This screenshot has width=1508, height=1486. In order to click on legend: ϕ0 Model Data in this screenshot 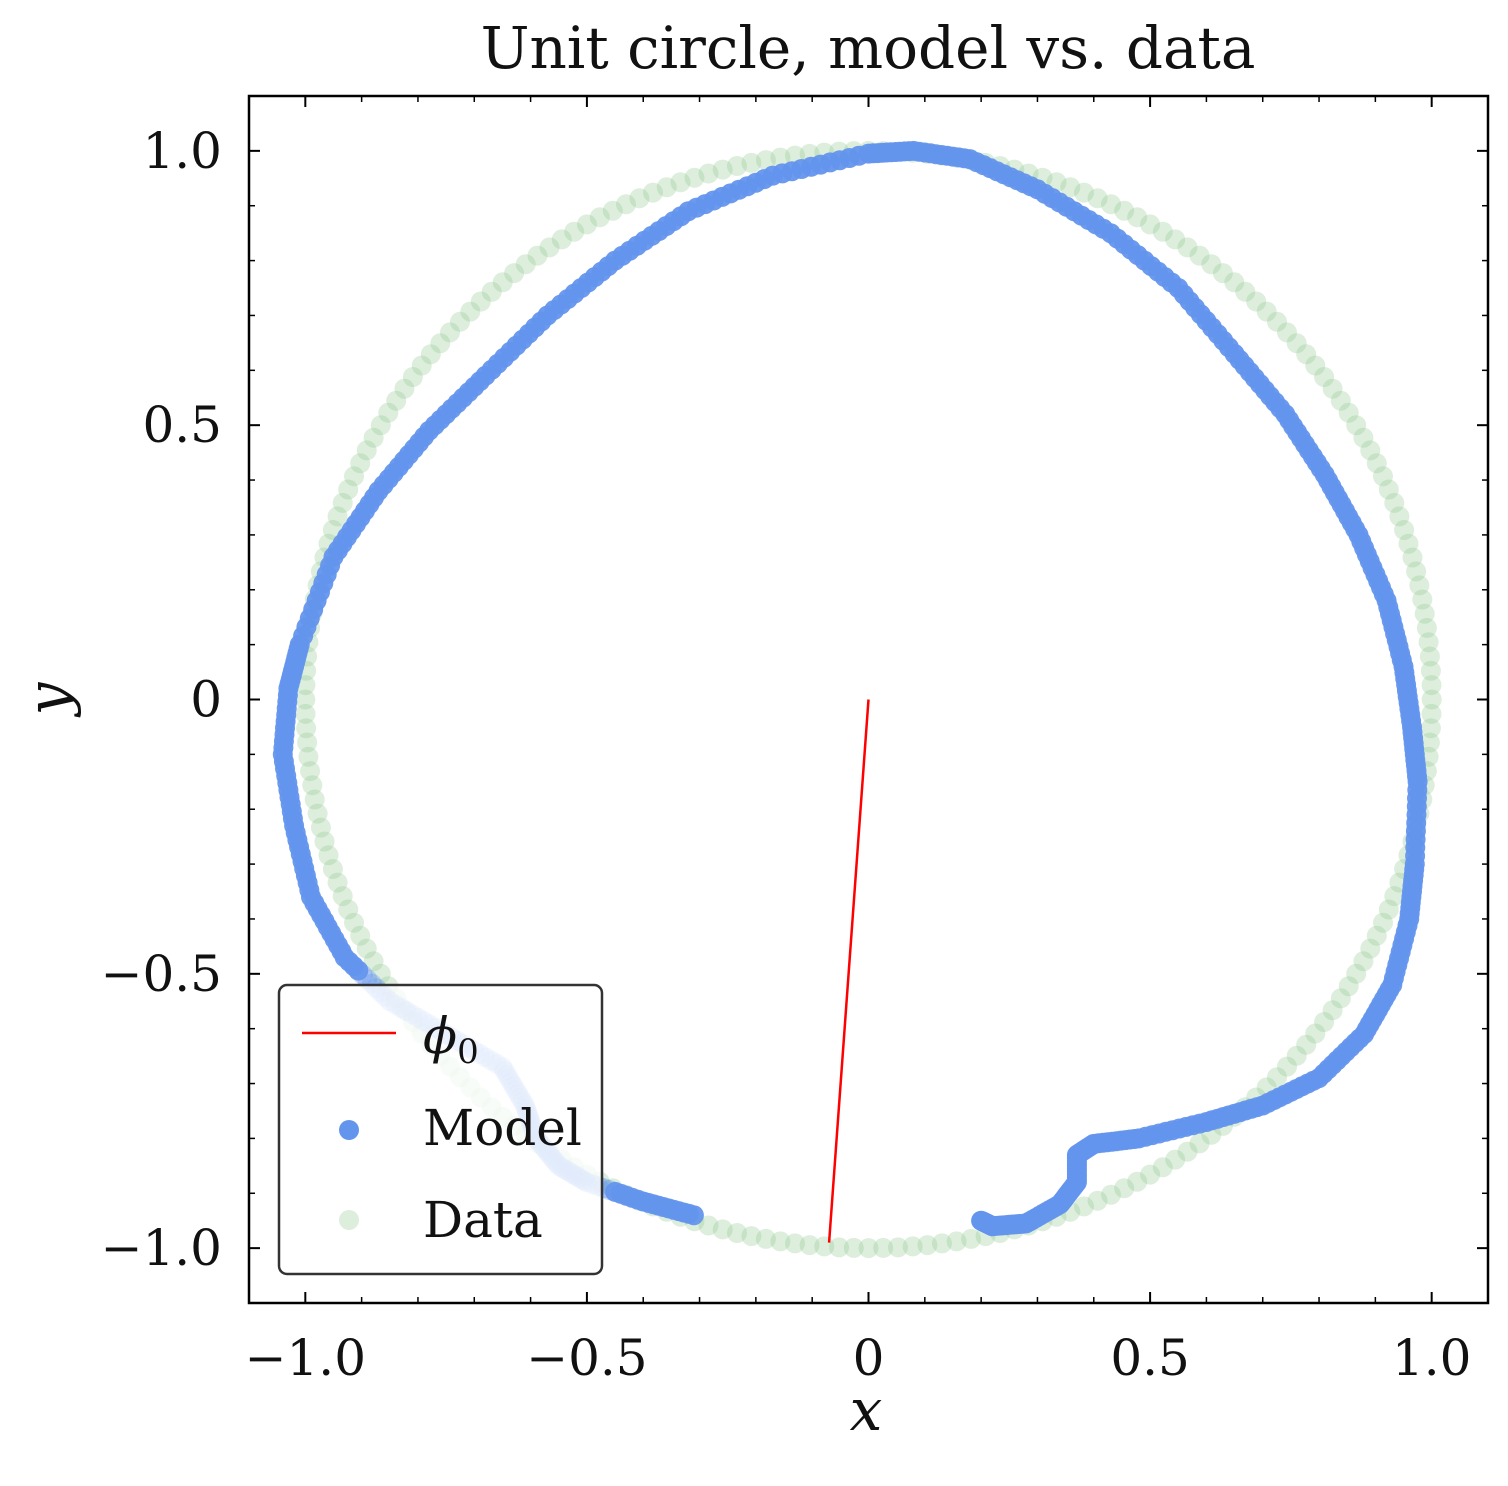, I will do `click(440, 1129)`.